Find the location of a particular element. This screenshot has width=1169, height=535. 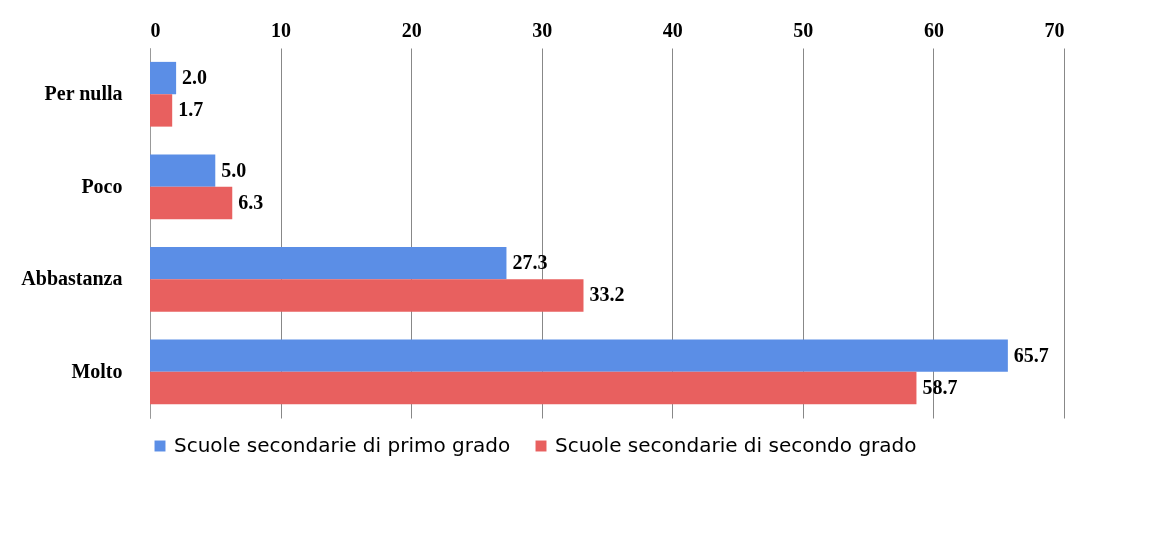

legend-label: Scuole secondarie di secondo grado is located at coordinates (736, 445).